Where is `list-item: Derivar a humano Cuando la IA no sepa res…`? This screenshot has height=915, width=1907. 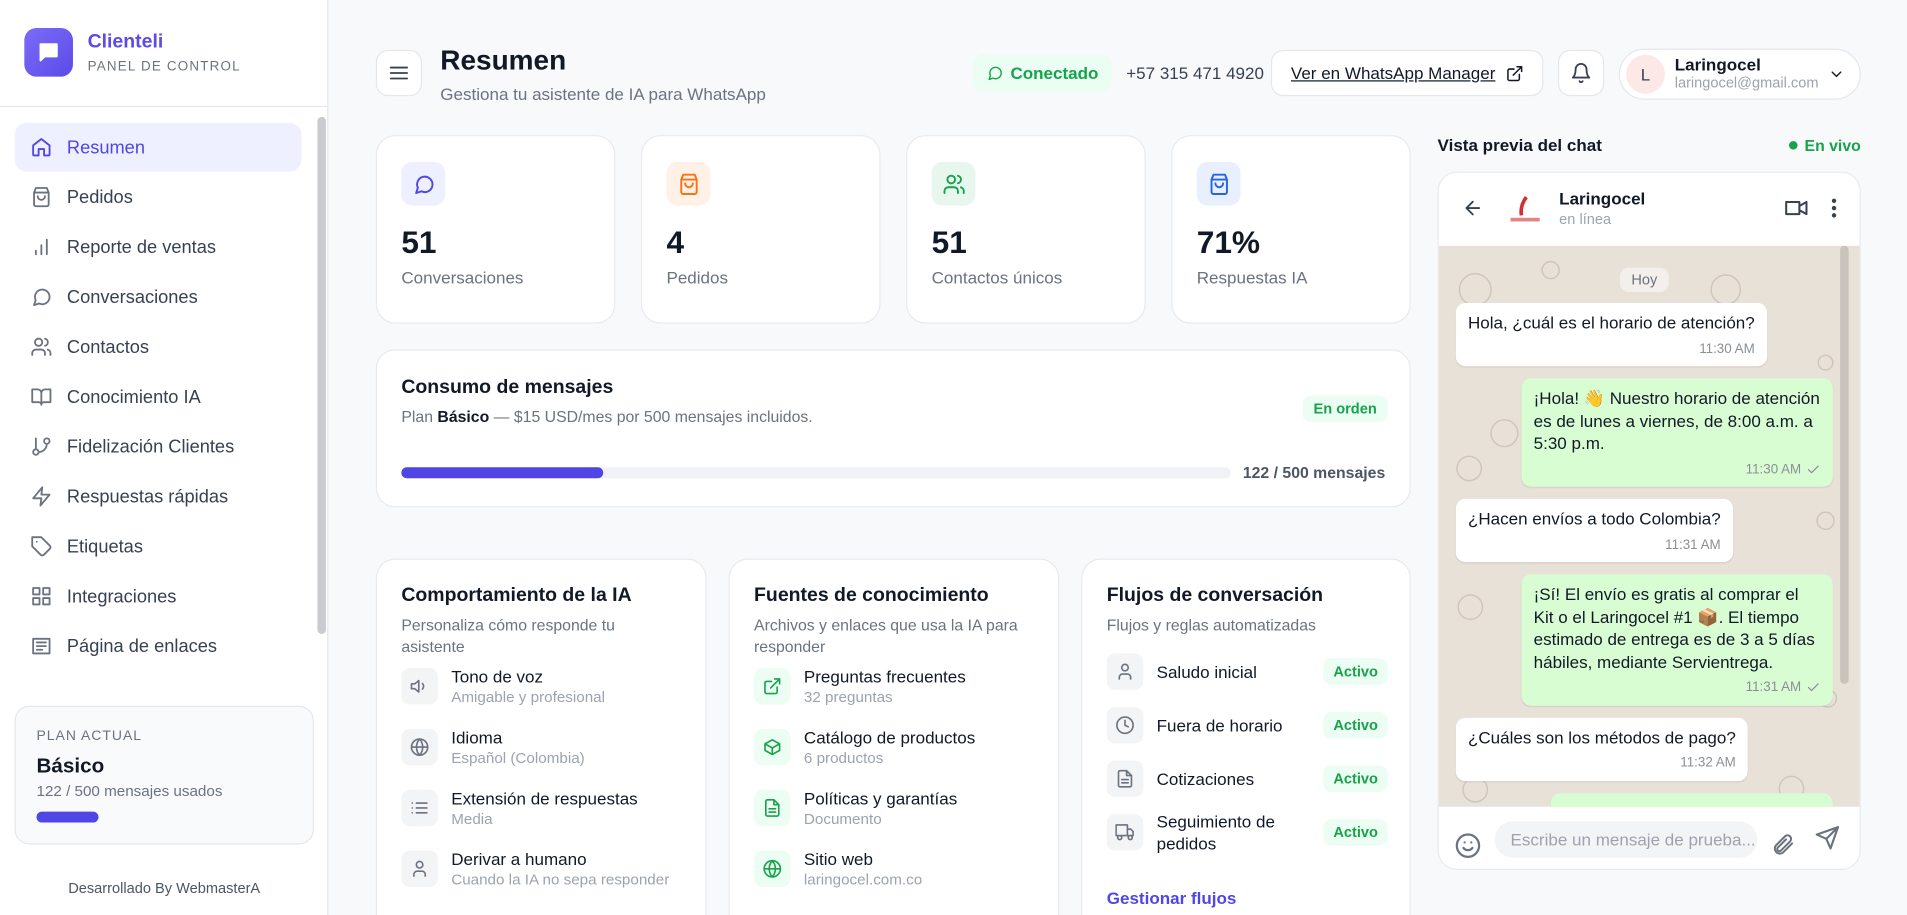 list-item: Derivar a humano Cuando la IA no sepa res… is located at coordinates (544, 868).